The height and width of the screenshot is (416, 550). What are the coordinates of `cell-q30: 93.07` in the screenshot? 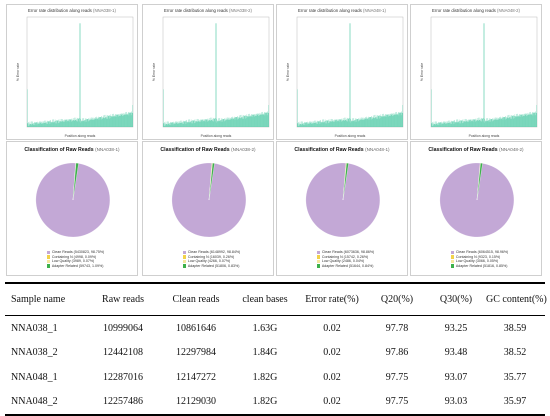 It's located at (456, 377).